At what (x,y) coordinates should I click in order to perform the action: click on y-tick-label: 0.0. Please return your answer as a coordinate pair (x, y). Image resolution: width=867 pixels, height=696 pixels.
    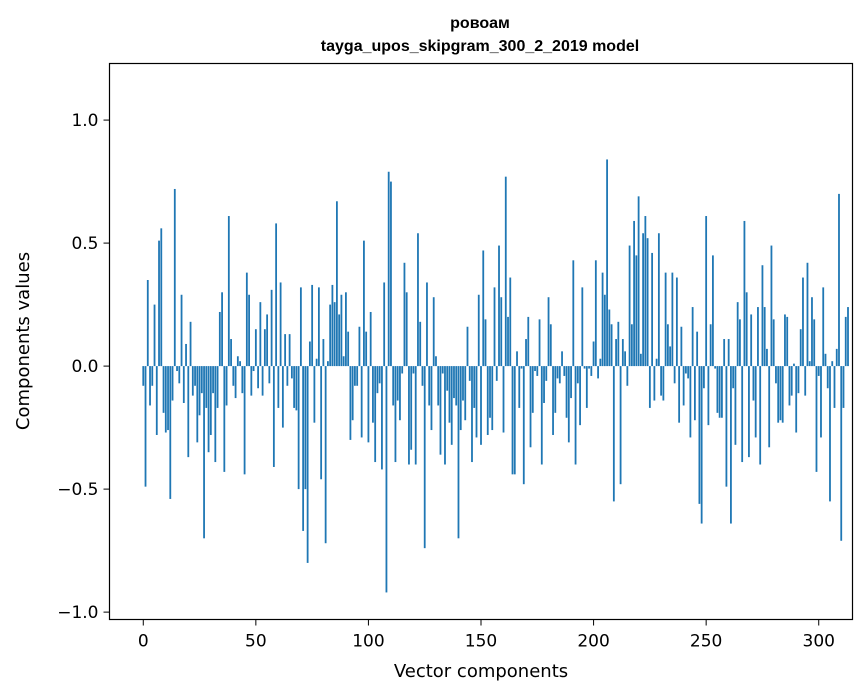
    Looking at the image, I should click on (84, 367).